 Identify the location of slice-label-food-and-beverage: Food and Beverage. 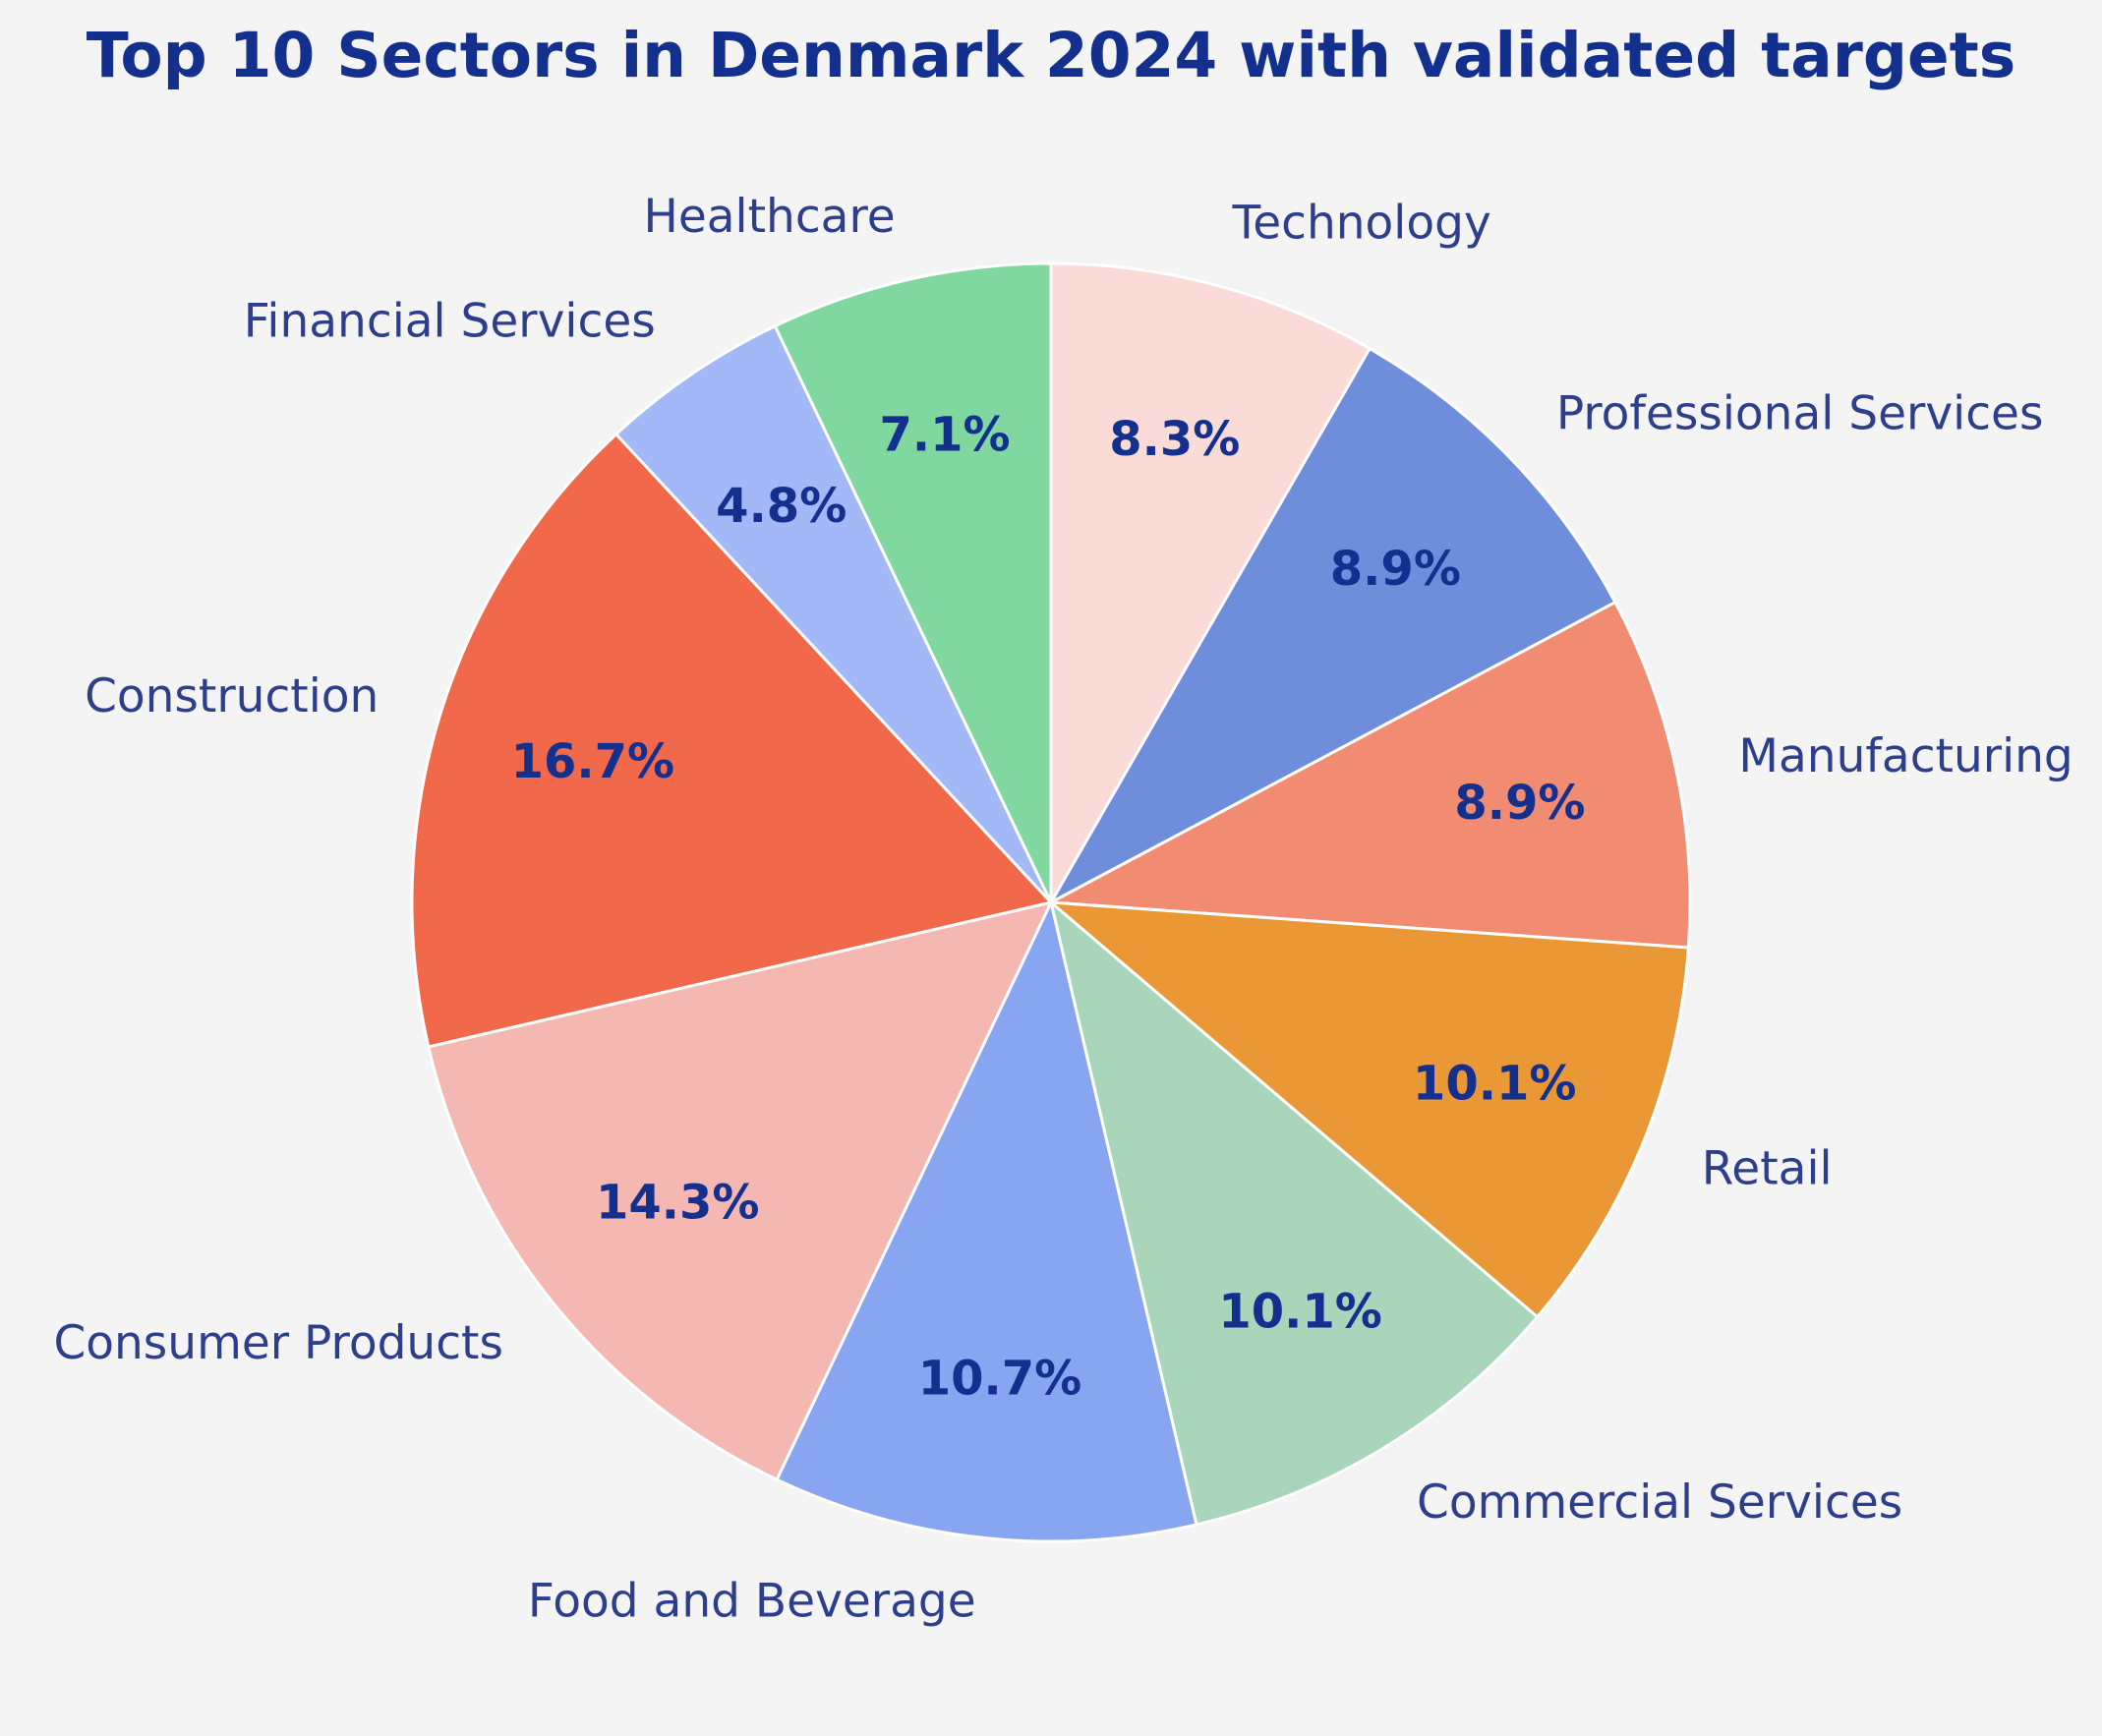
(752, 1601).